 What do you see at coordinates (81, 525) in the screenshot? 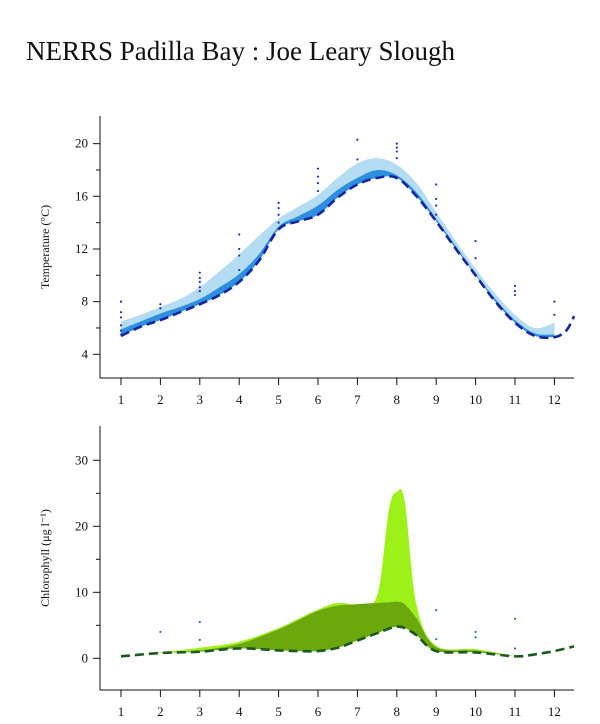
I see `chlorophyll-y-tick-label: 20` at bounding box center [81, 525].